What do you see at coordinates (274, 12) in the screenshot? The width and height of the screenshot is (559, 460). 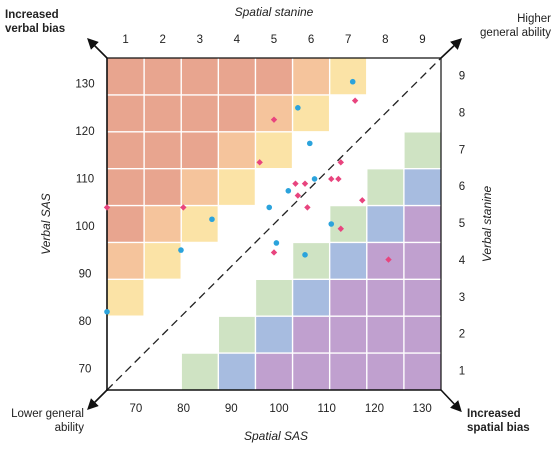 I see `spatial-stanine-axis-label: Spatial stanine` at bounding box center [274, 12].